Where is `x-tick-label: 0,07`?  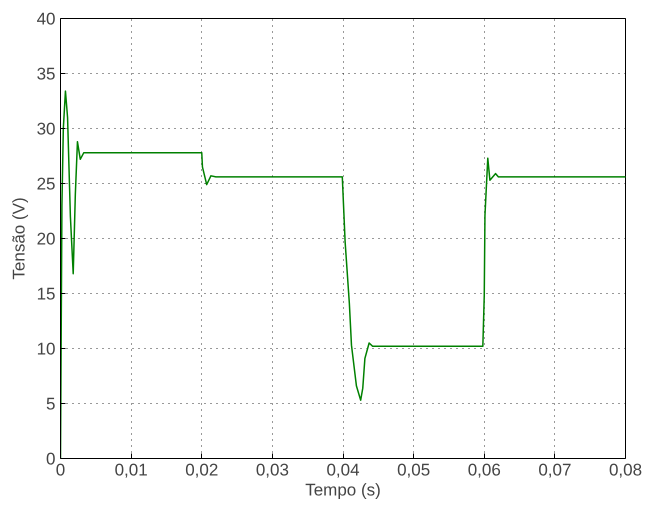
x-tick-label: 0,07 is located at coordinates (555, 470).